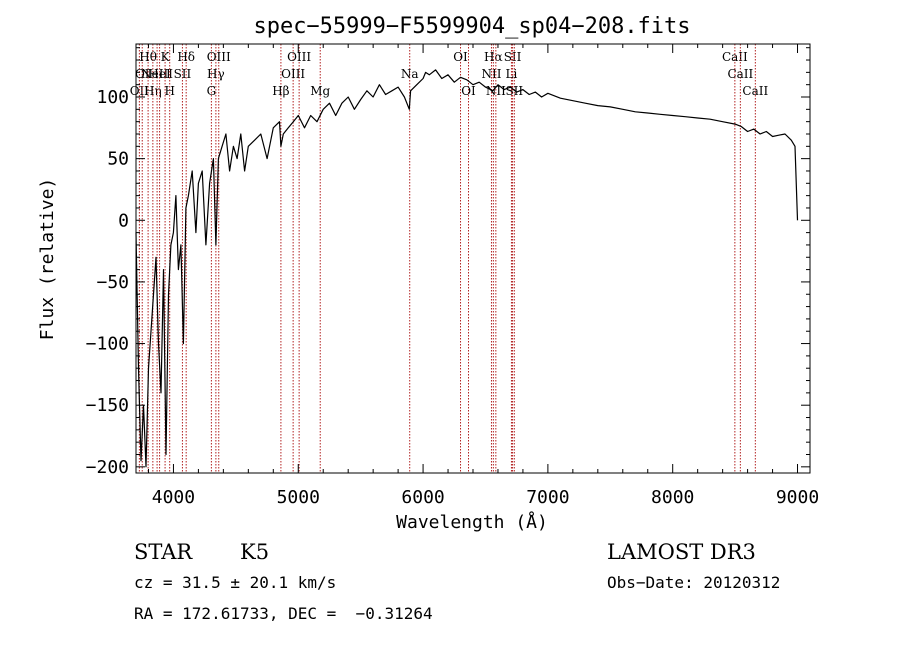 This screenshot has height=649, width=900. I want to click on marker-label-19: OI, so click(468, 91).